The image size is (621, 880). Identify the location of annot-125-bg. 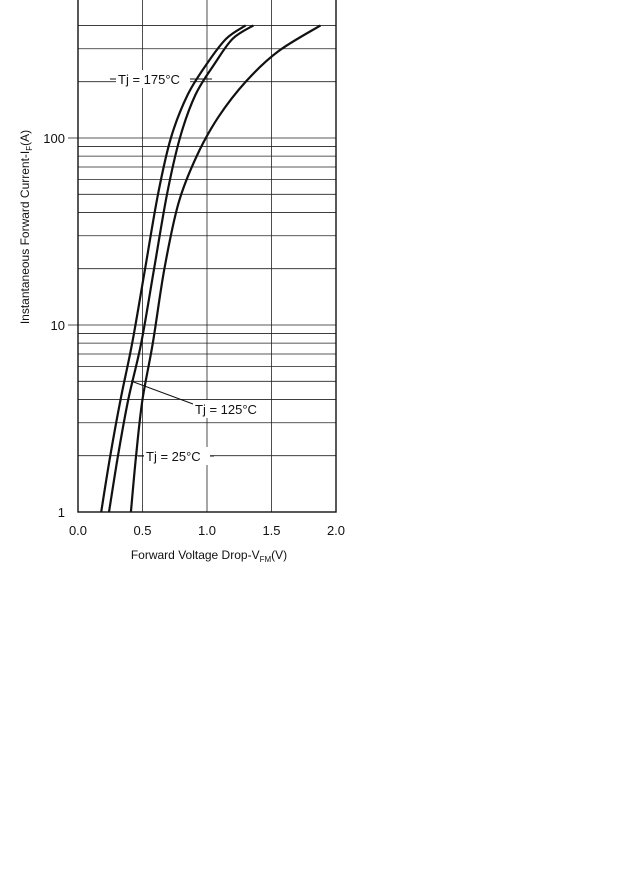
(232, 409).